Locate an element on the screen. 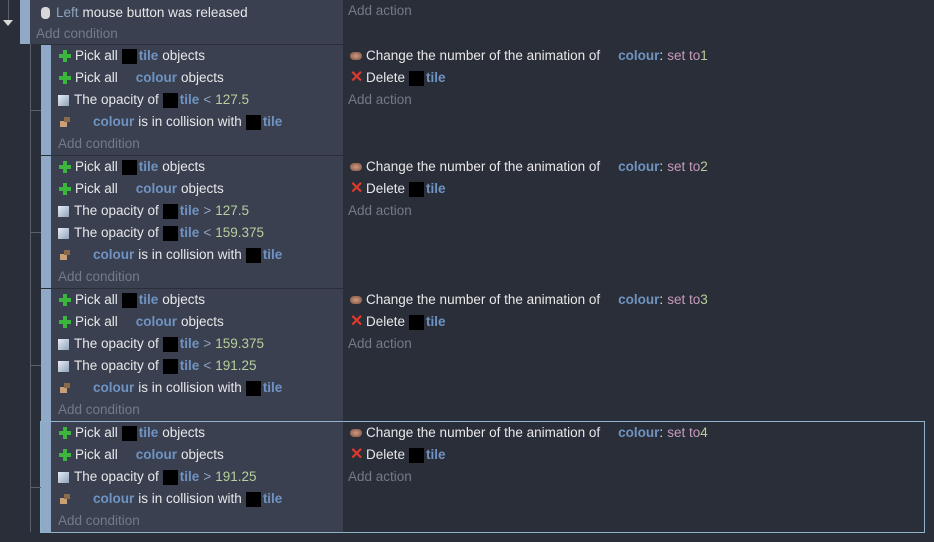 Image resolution: width=934 pixels, height=542 pixels. delete-icon: ✕ is located at coordinates (357, 454).